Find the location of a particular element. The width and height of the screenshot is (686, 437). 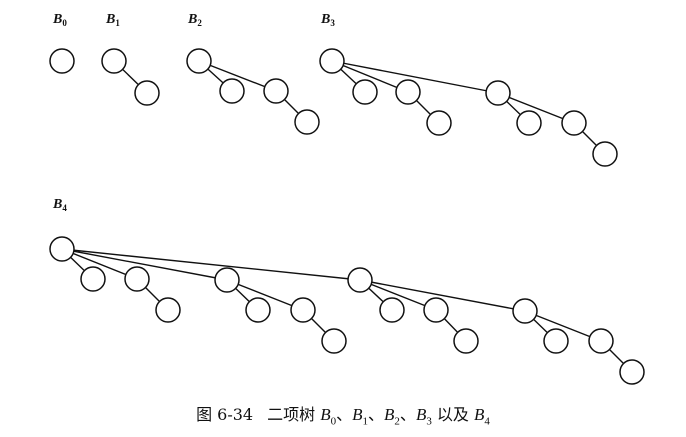

label-b0: B0 is located at coordinates (59, 20).